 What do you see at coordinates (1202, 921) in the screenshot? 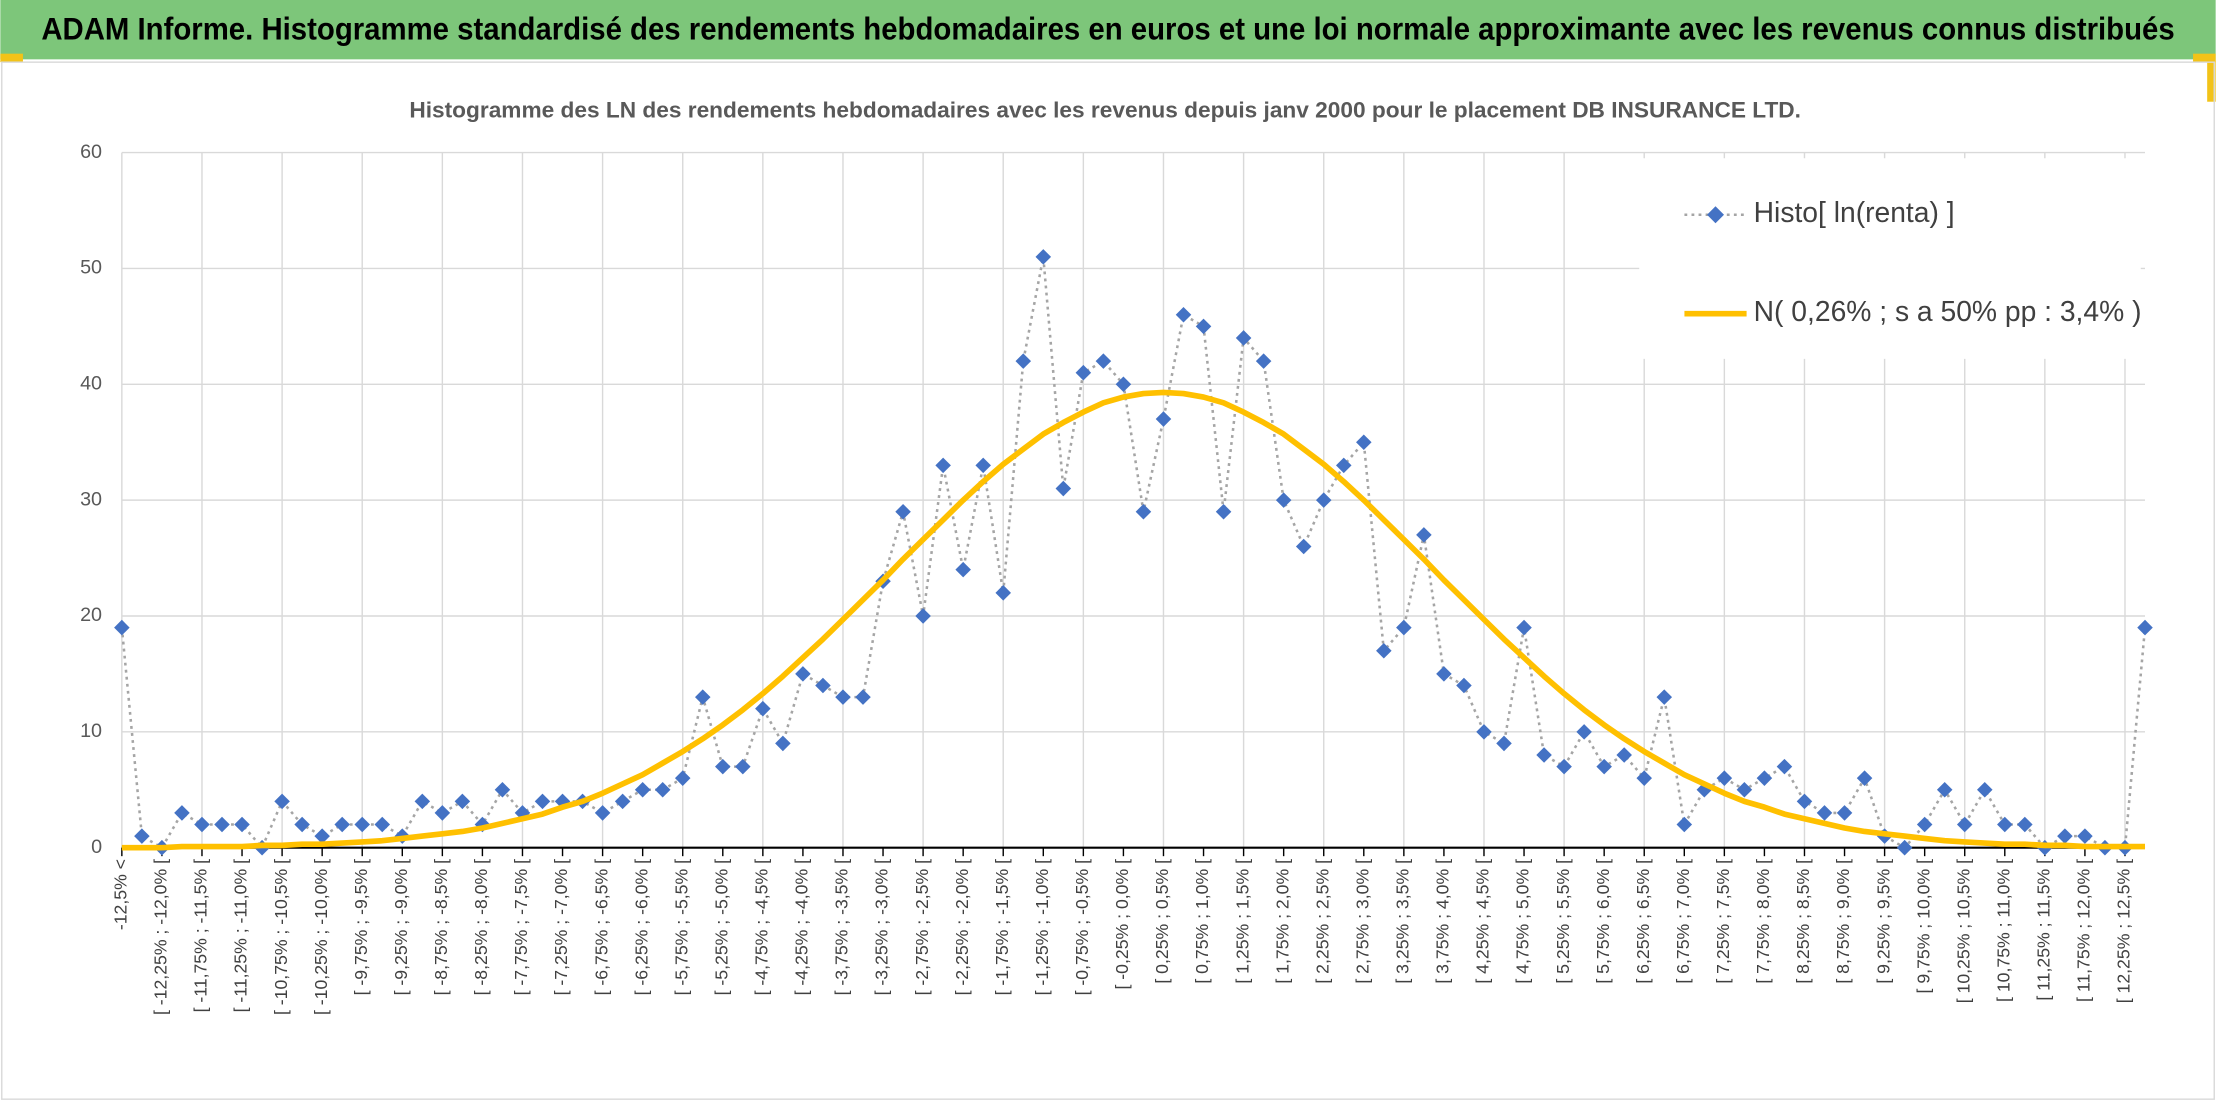
I see `x-tick-label: [ 0,75% ; 1,0% [` at bounding box center [1202, 921].